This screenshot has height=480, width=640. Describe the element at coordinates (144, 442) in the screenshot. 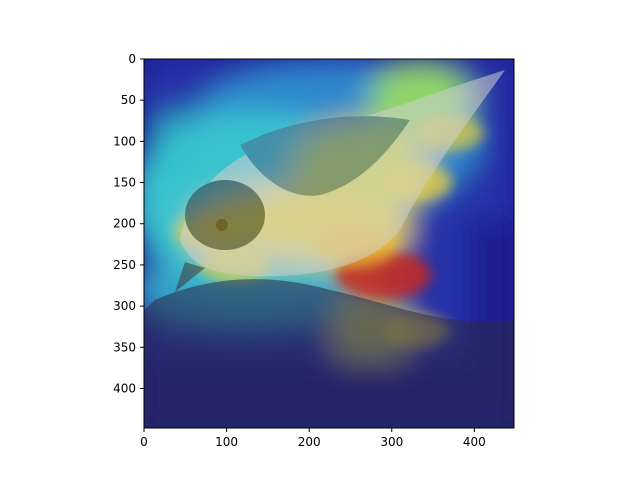

I see `x-tick-label-0: 0` at that location.